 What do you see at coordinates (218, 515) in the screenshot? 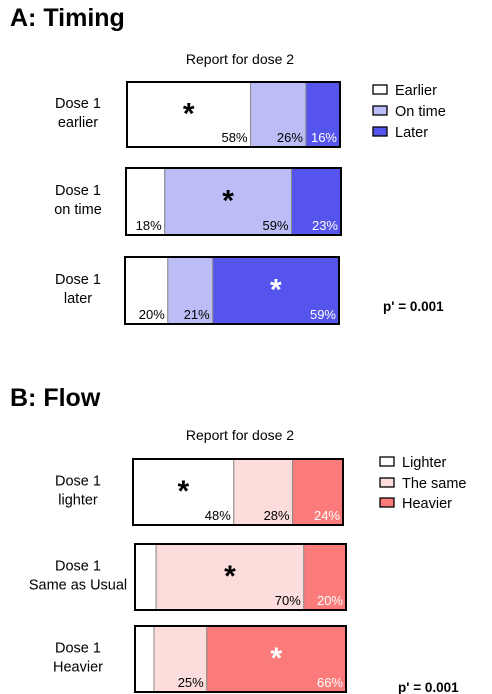
I see `panel-b-pct-label-0-0: 48%` at bounding box center [218, 515].